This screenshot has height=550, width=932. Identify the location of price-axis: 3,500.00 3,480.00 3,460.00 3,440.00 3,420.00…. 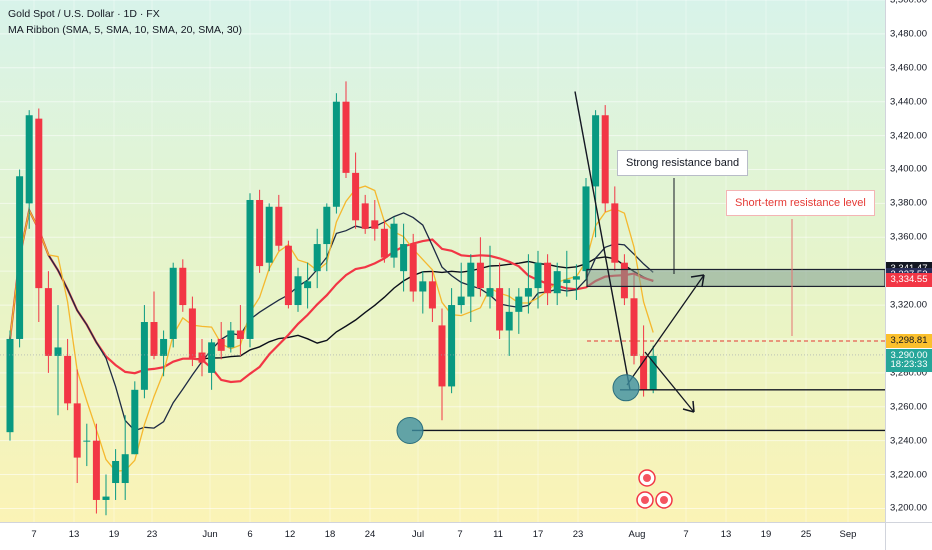
(908, 261).